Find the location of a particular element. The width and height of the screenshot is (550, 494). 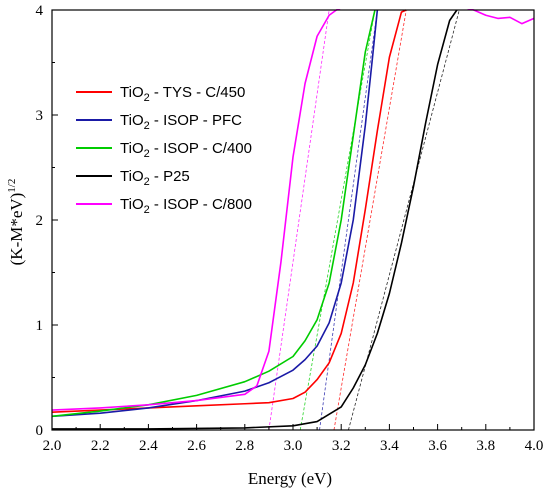

x-tick-label: 3.0 is located at coordinates (293, 446).